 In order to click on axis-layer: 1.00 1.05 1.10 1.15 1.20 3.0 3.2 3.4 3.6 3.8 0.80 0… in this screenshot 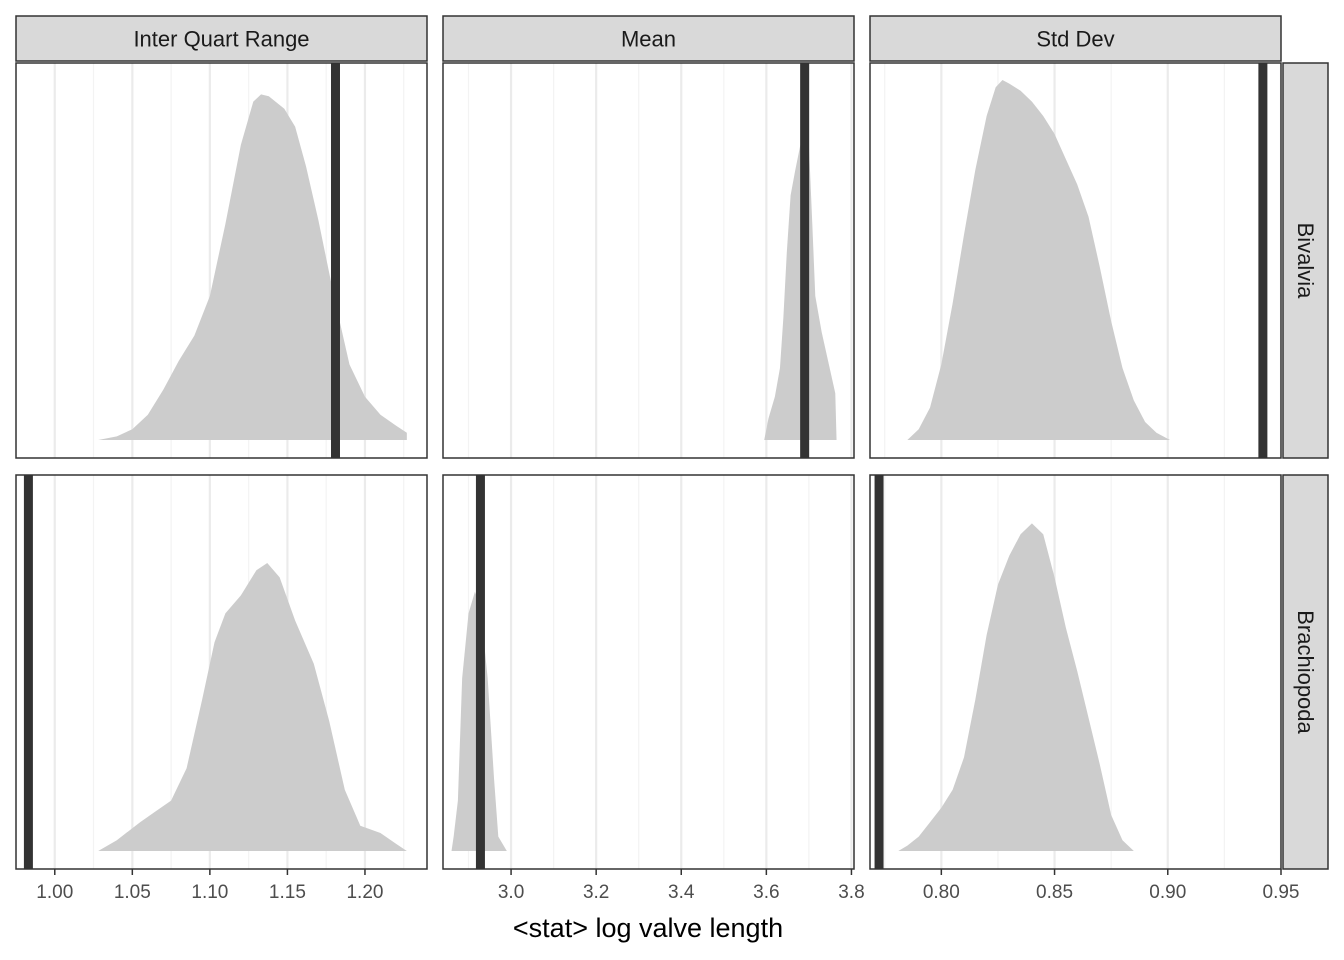, I will do `click(667, 886)`.